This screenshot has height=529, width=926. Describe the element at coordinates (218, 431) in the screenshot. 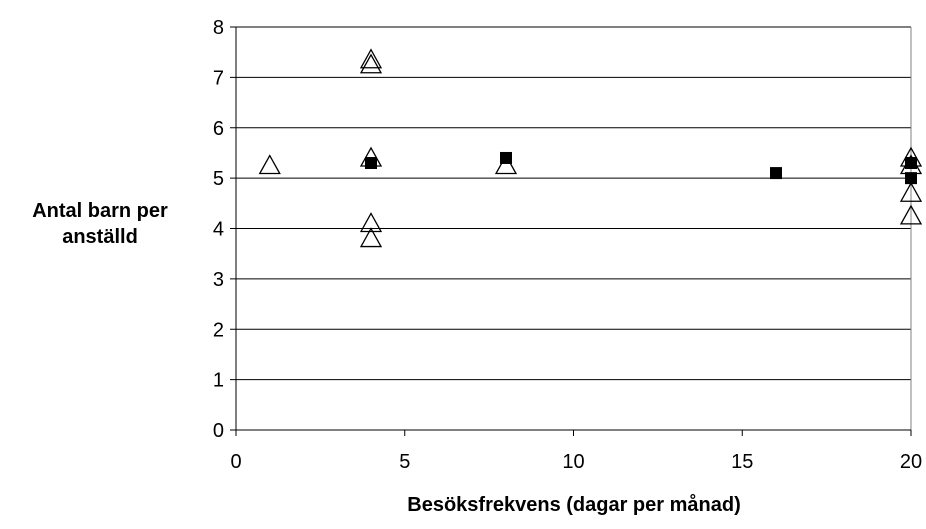

I see `y-tick-label-0: 0` at that location.